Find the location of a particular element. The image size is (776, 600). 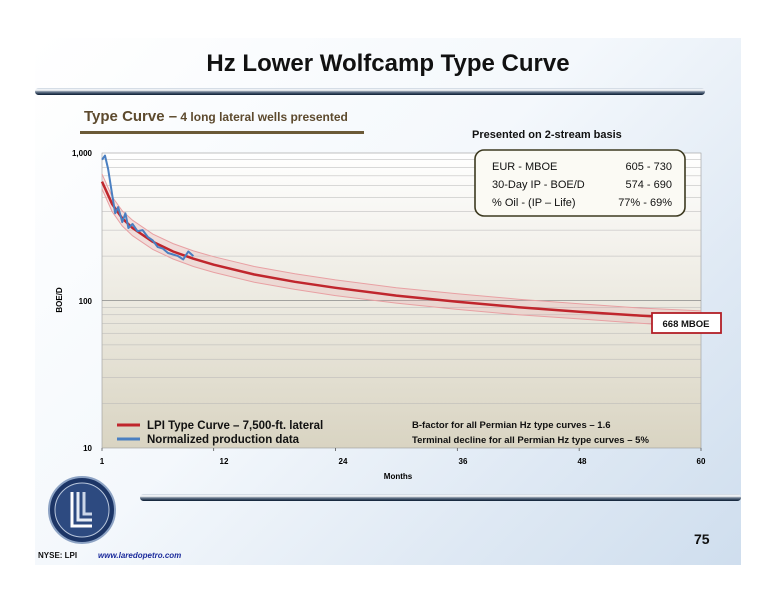

subtitle-underline is located at coordinates (222, 132).